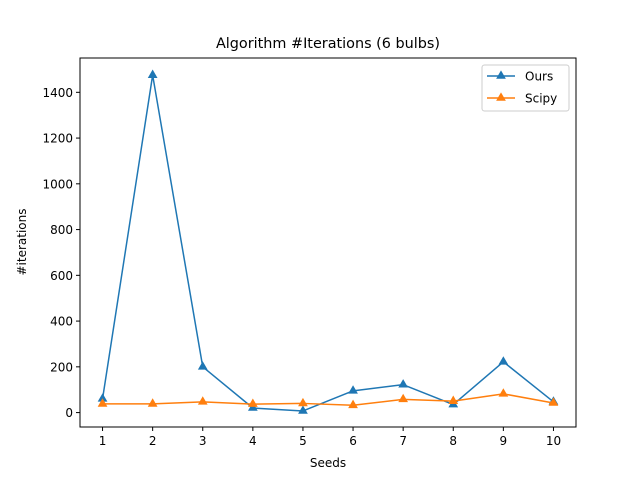  What do you see at coordinates (539, 77) in the screenshot?
I see `legend-label-ours: Ours` at bounding box center [539, 77].